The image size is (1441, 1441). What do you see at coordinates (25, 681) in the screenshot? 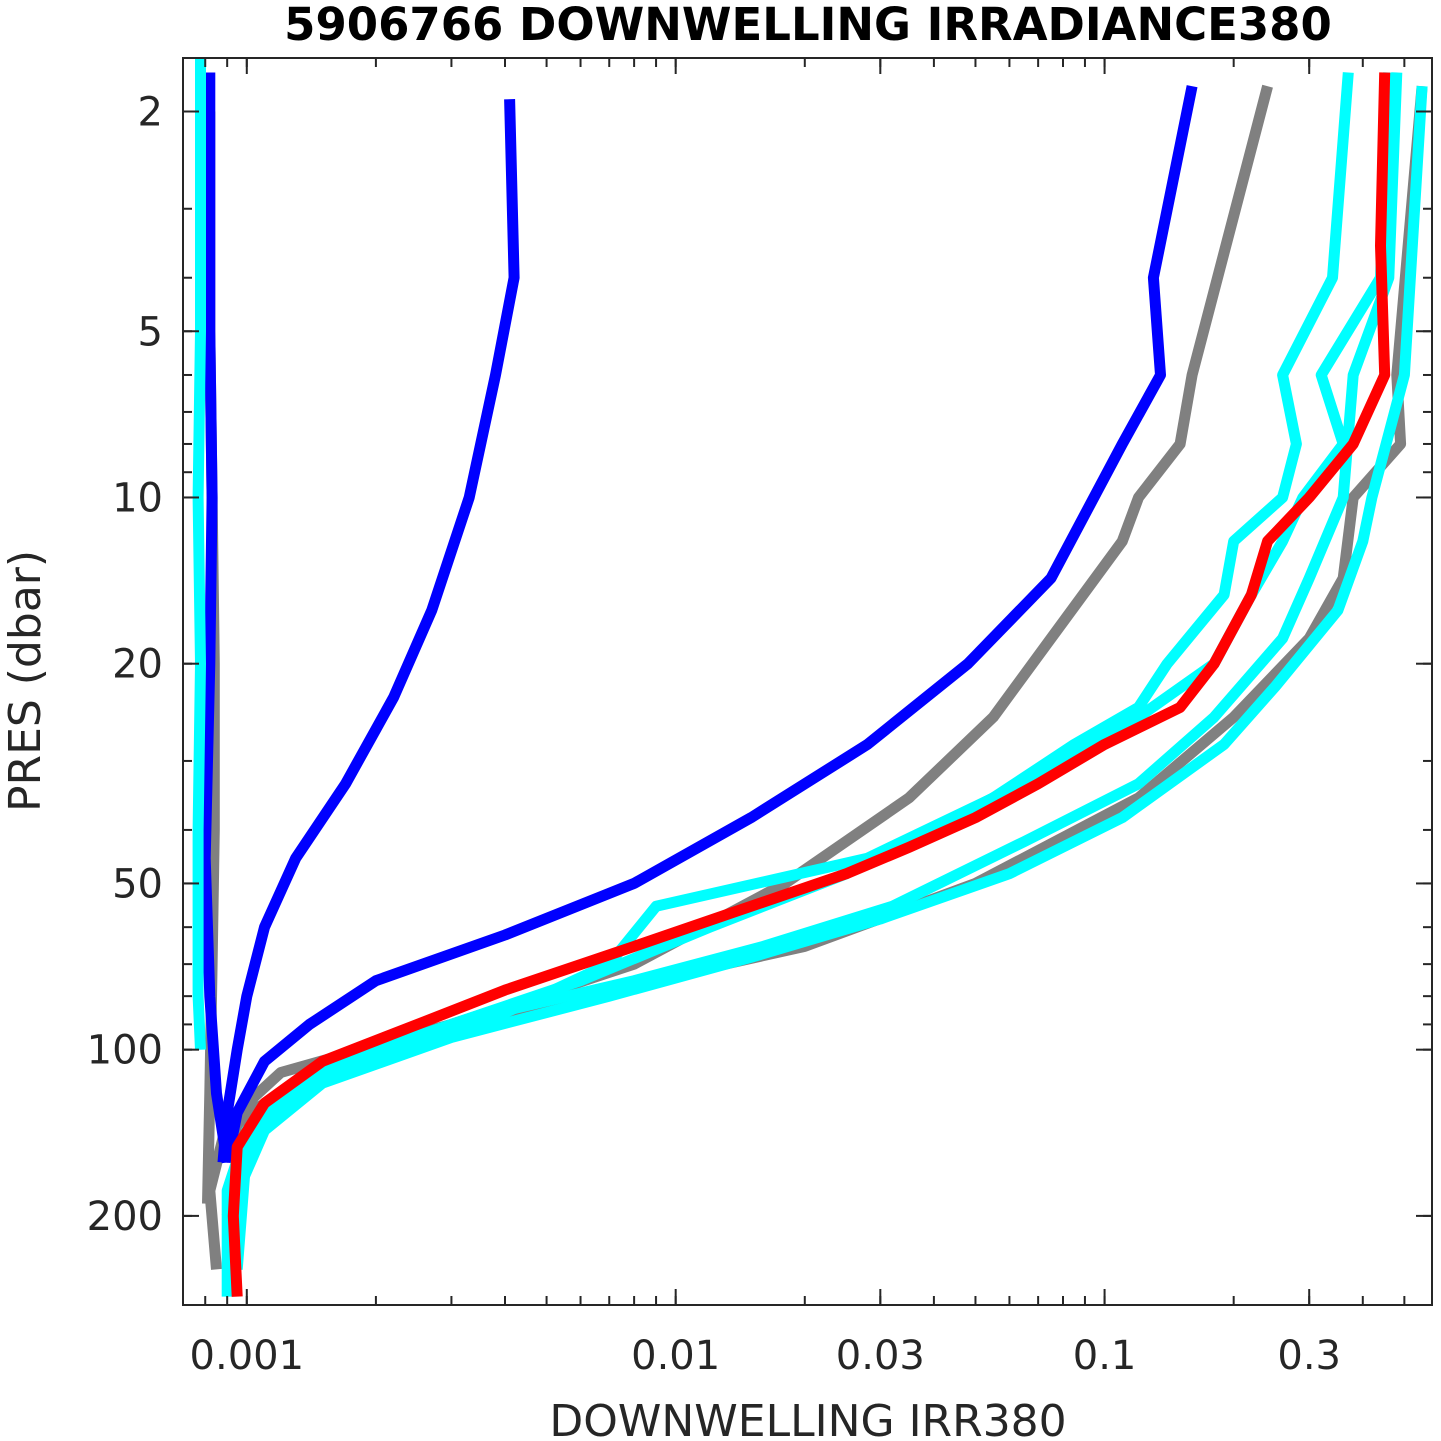
I see `y-axis-label: PRES (dbar)` at bounding box center [25, 681].